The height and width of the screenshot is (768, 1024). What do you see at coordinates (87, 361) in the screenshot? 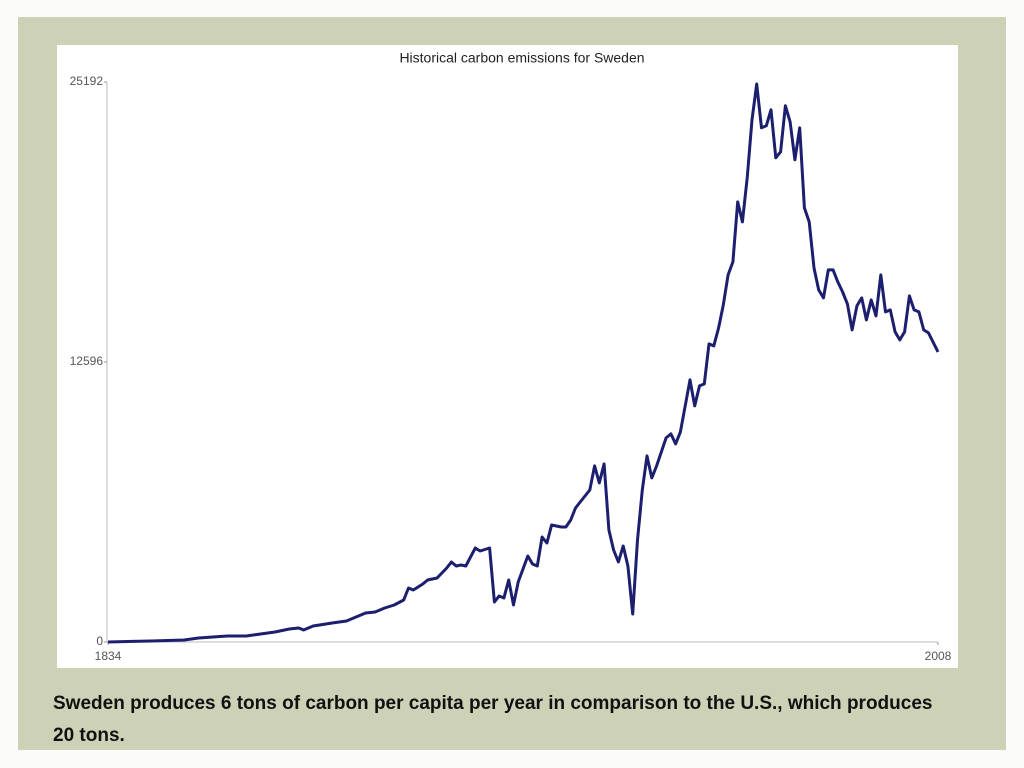
I see `y-tick-label: 12596` at bounding box center [87, 361].